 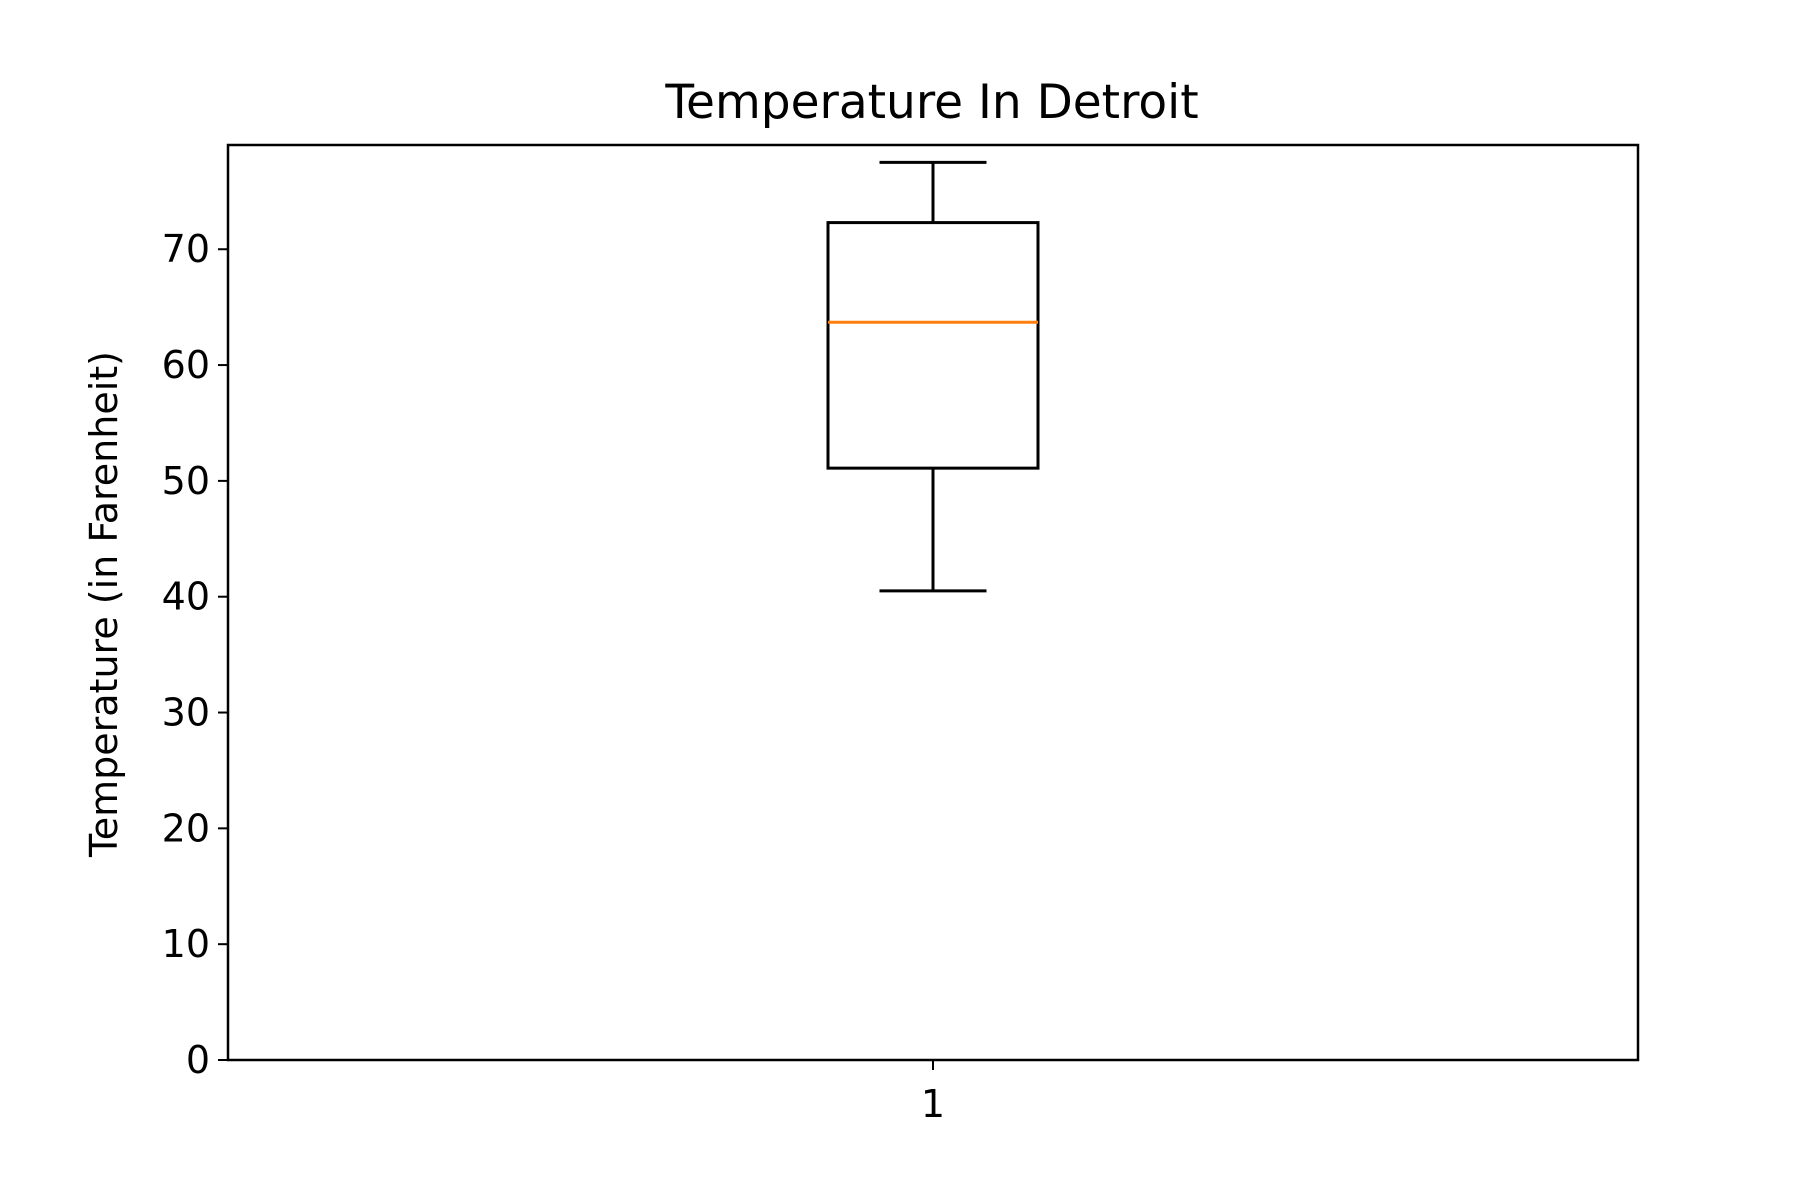 I want to click on y-tick-label: 30, so click(x=186, y=713).